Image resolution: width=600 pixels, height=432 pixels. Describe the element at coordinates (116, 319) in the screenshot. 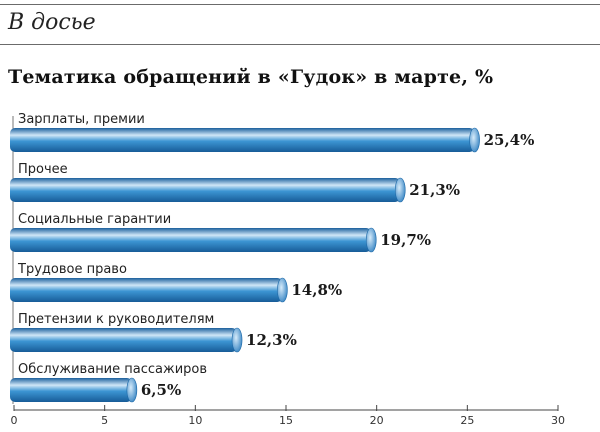

I see `category-label: Претензии к руководителям` at that location.